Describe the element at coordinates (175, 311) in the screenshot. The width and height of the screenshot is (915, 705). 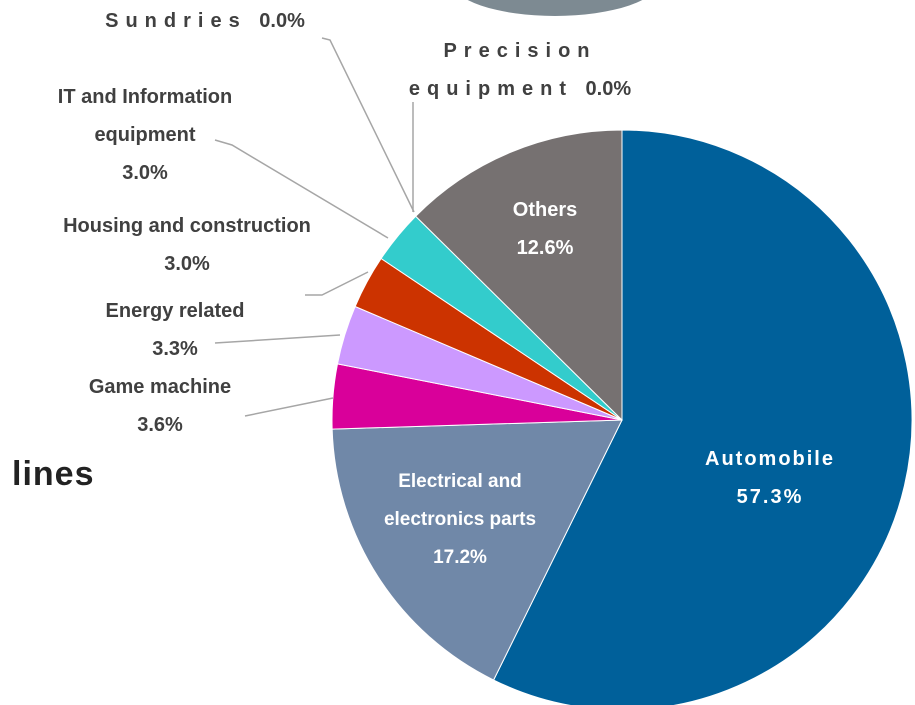
I see `category-label: Energy related` at that location.